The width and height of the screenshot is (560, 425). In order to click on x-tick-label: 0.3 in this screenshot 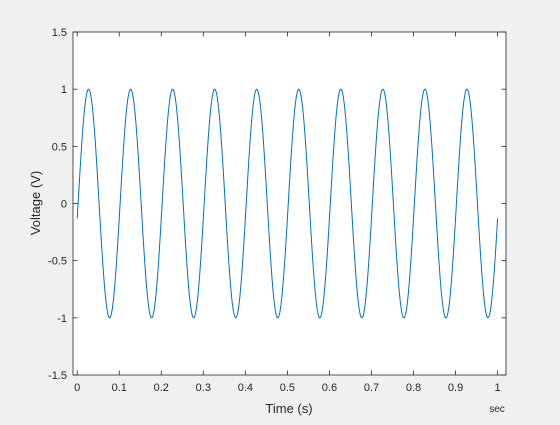, I will do `click(203, 388)`.